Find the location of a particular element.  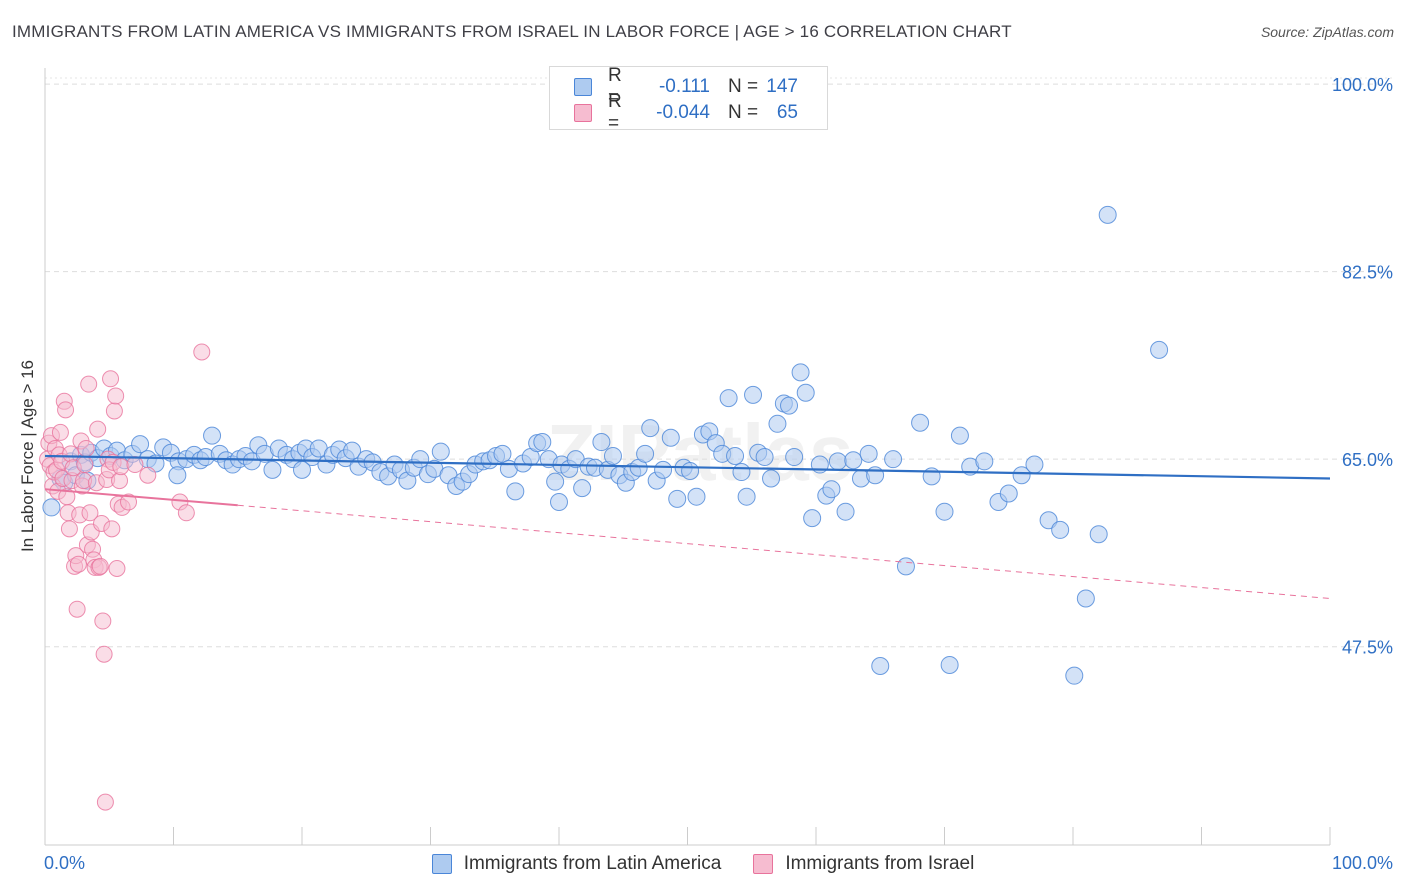

y-tick-label: 82.5% is located at coordinates (1367, 273).